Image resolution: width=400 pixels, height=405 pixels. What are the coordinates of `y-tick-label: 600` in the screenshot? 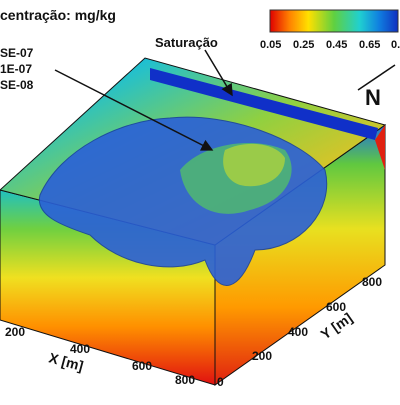 It's located at (336, 307).